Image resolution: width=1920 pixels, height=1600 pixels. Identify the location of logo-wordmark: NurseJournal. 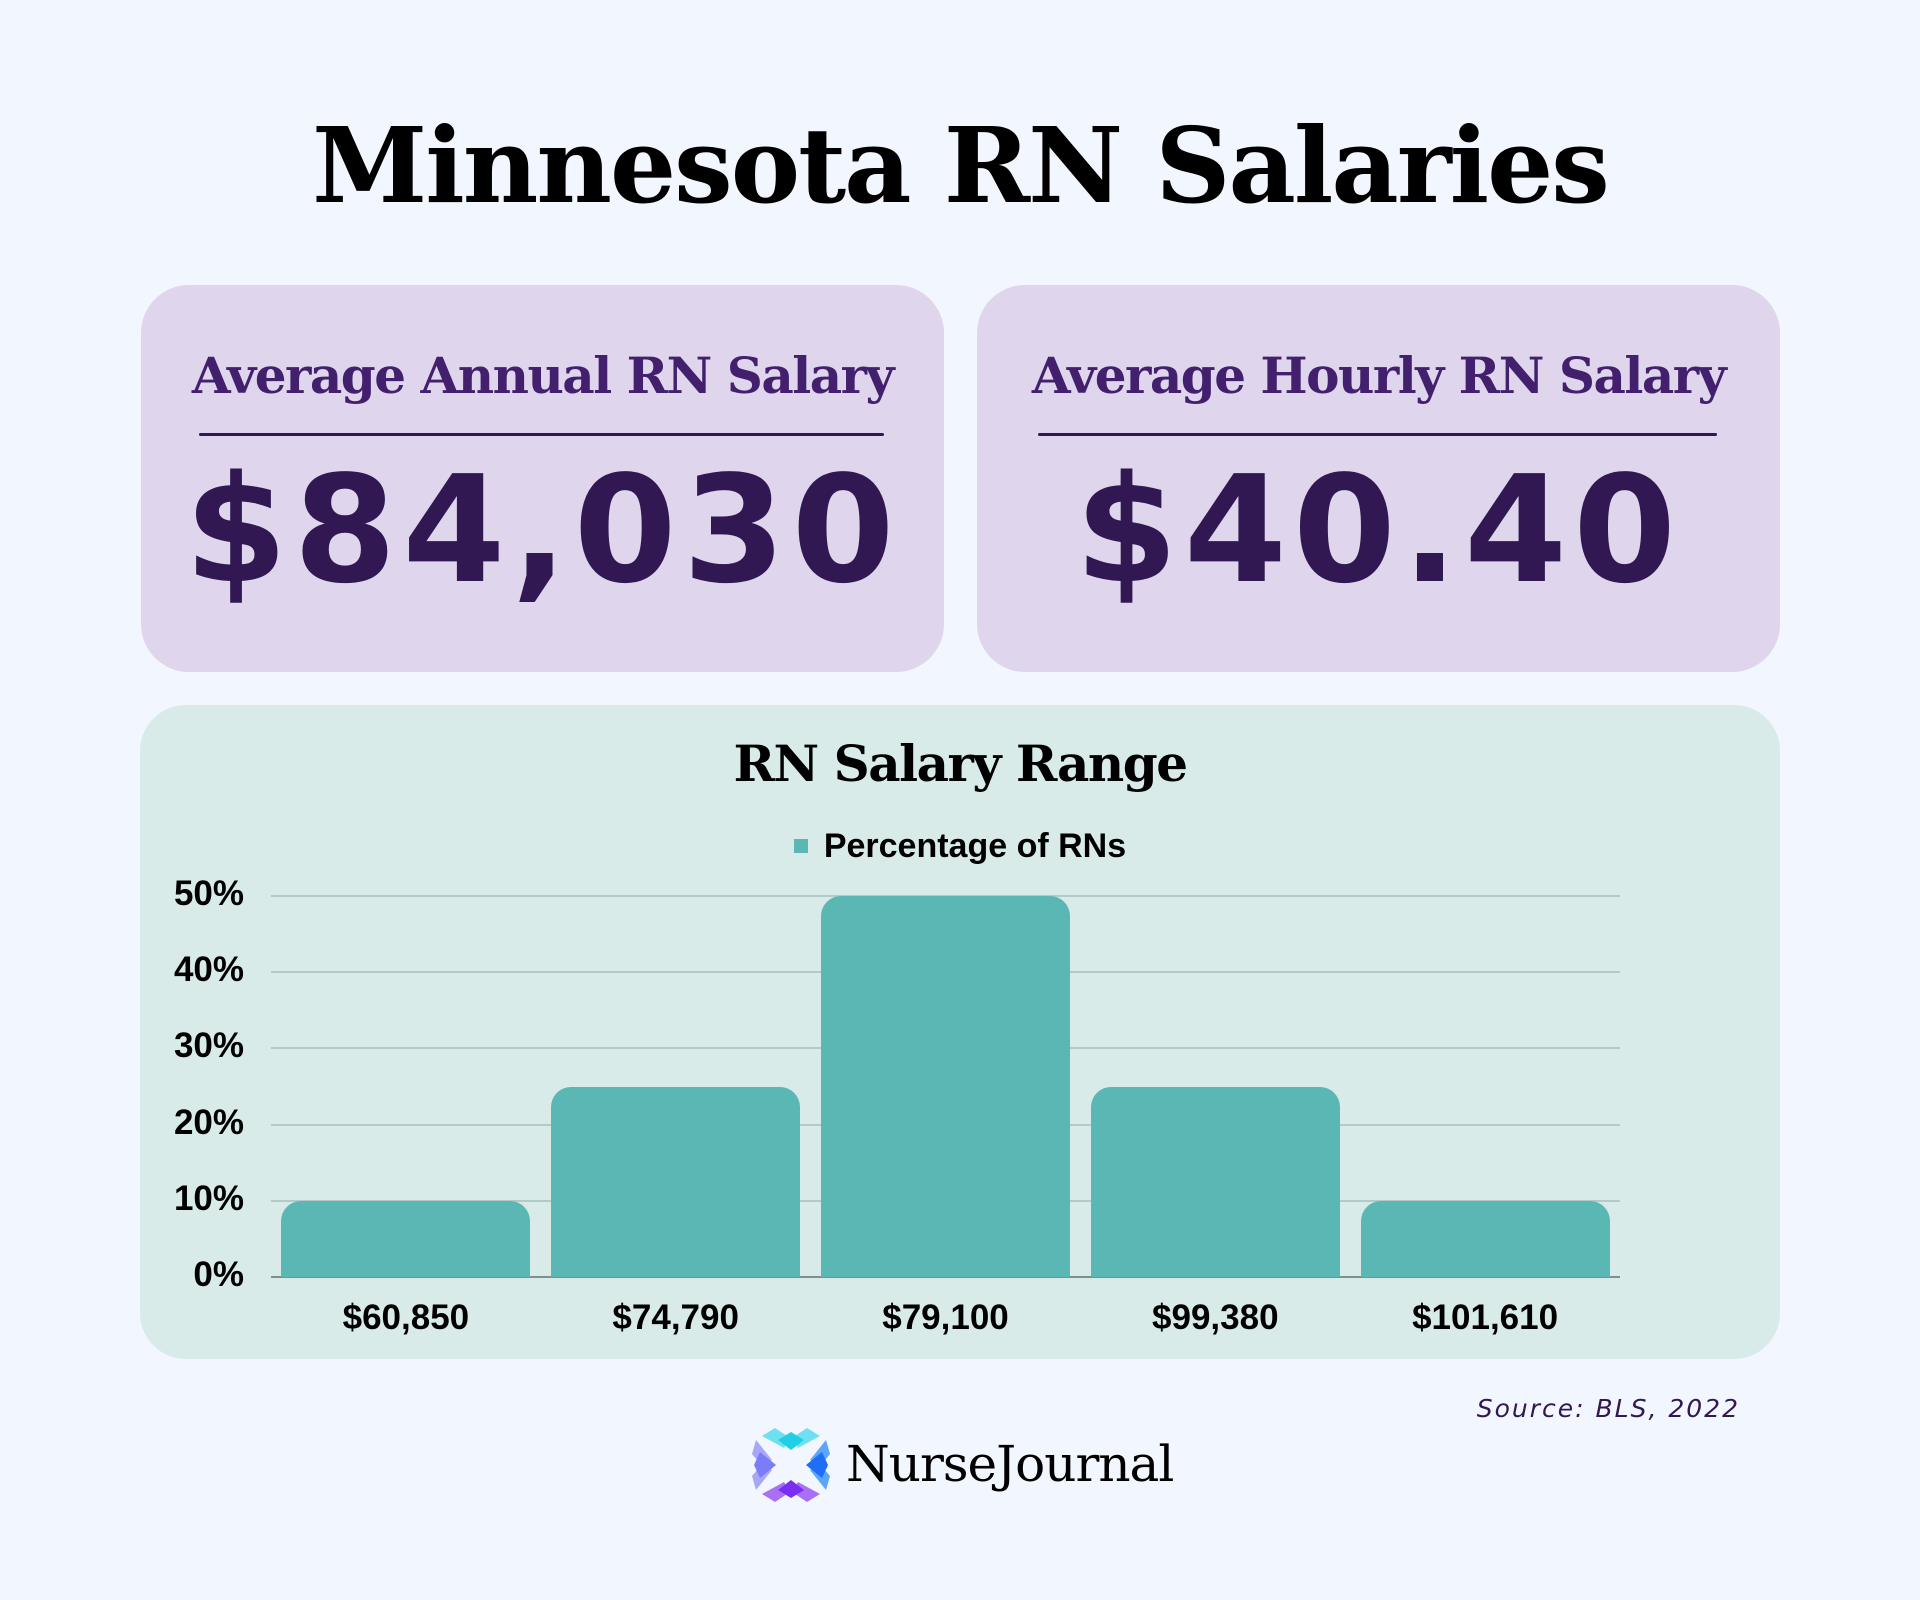
(1010, 1464).